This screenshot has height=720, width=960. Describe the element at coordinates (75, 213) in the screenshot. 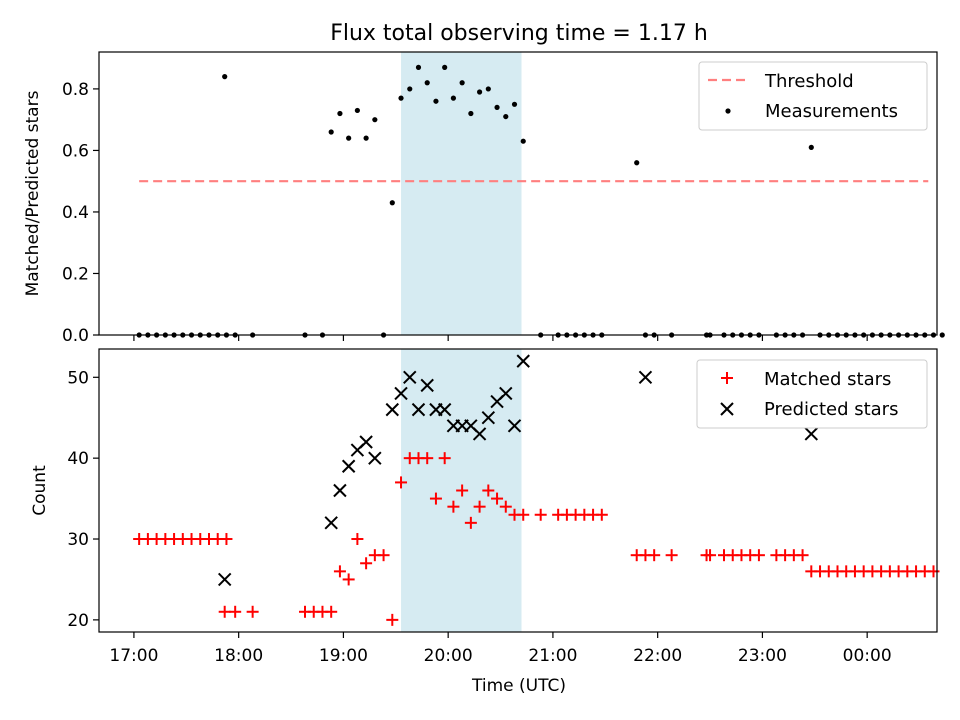

I see `y-tick-label: 0.4` at that location.